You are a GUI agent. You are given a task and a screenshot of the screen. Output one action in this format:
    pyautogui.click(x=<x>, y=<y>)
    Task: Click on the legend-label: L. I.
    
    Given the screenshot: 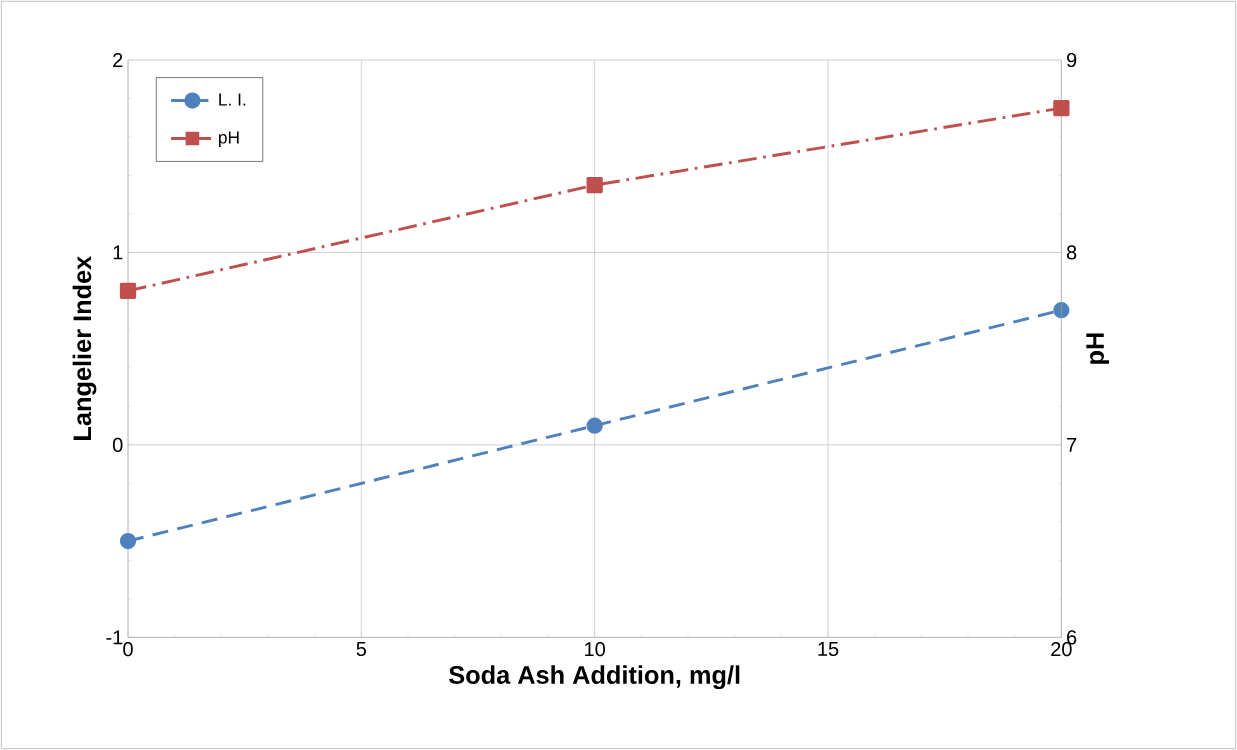 What is the action you would take?
    pyautogui.click(x=232, y=99)
    